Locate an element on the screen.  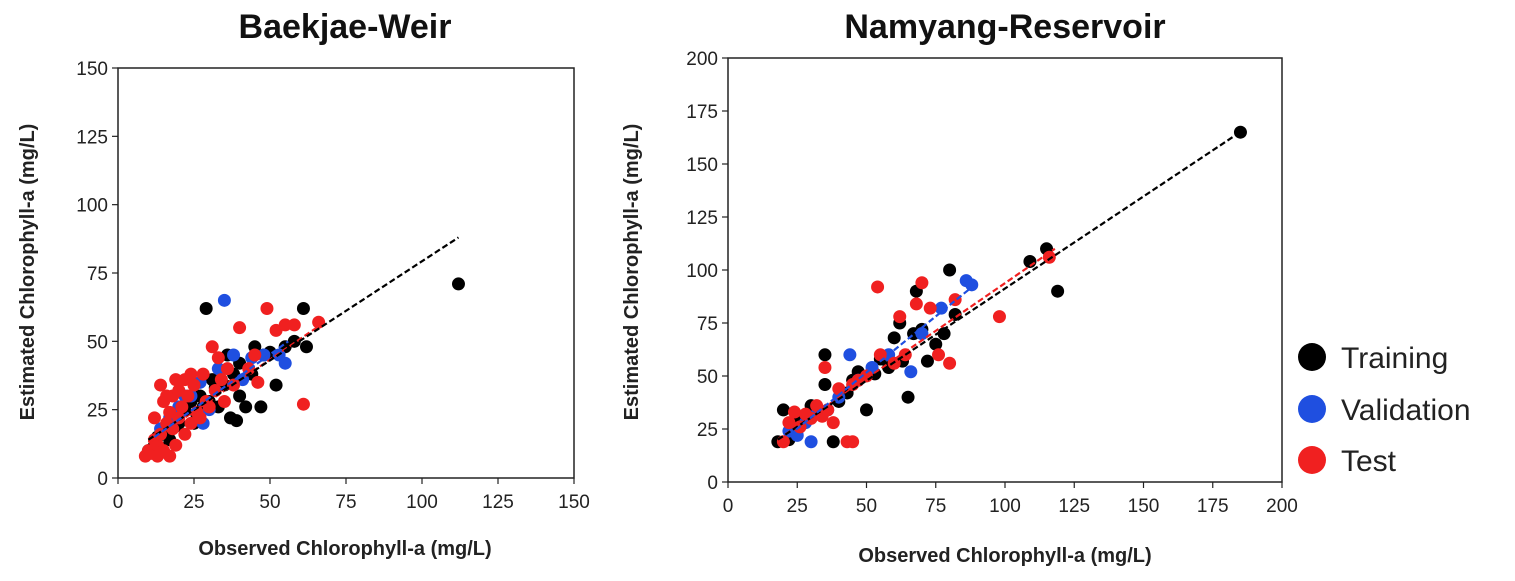
x-tick-label: 75 is located at coordinates (345, 502).